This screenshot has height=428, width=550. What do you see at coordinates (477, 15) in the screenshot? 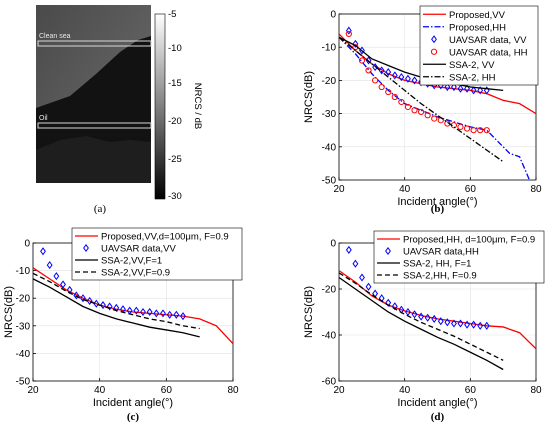
I see `legend-label: Proposed,VV` at bounding box center [477, 15].